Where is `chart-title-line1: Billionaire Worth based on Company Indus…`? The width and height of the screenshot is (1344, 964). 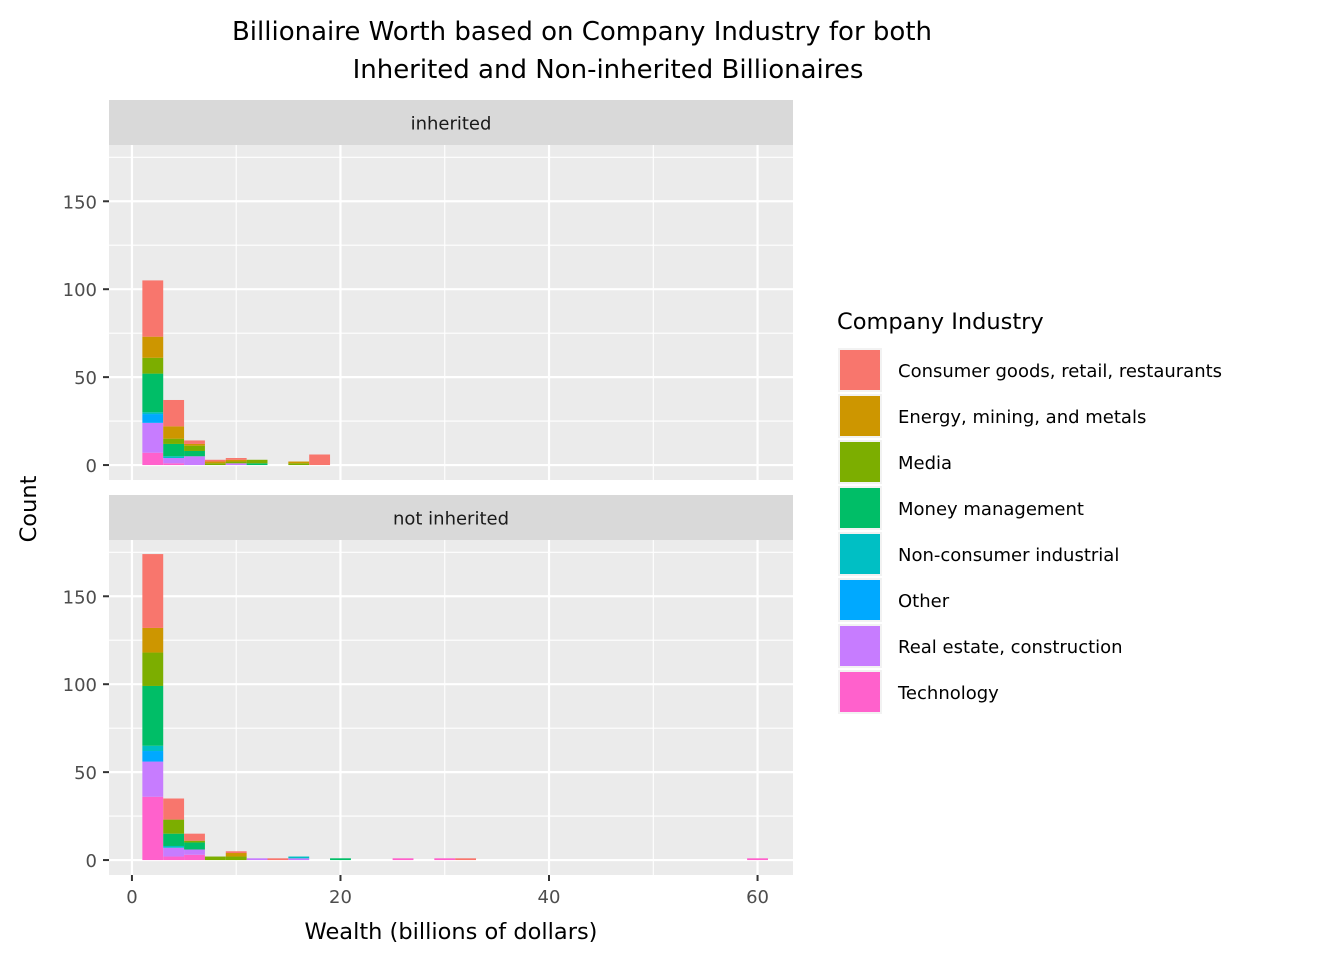
chart-title-line1: Billionaire Worth based on Company Indus… is located at coordinates (582, 32).